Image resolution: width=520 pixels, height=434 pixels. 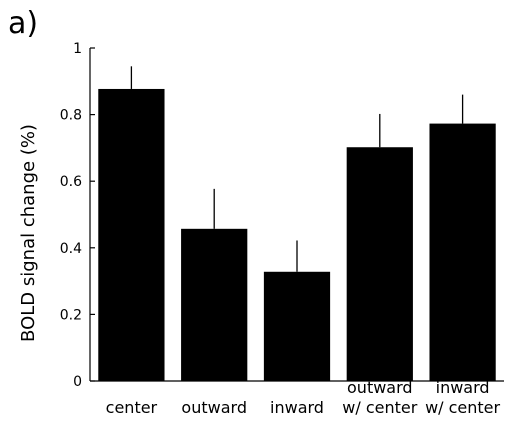 What do you see at coordinates (71, 249) in the screenshot?
I see `y-tick-label: 0.4` at bounding box center [71, 249].